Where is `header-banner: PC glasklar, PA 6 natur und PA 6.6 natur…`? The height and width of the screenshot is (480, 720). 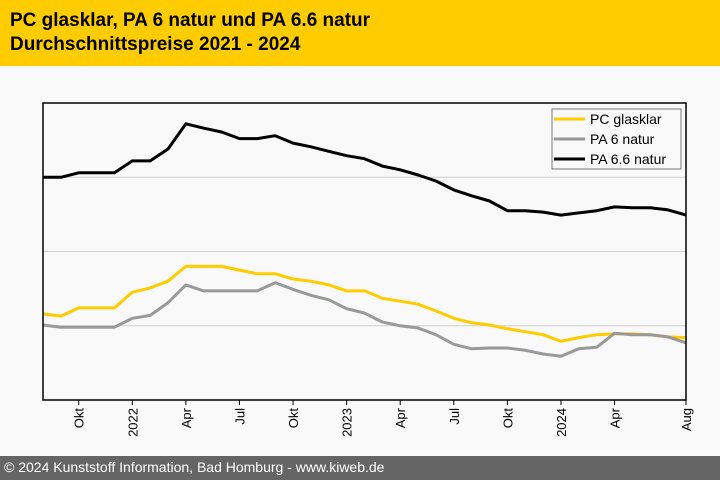
header-banner: PC glasklar, PA 6 natur und PA 6.6 natur… is located at coordinates (360, 33).